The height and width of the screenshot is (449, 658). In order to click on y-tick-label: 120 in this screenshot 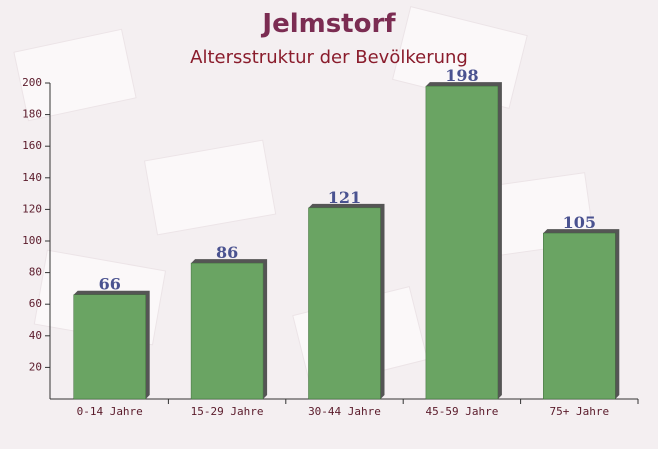, I will do `click(32, 208)`.